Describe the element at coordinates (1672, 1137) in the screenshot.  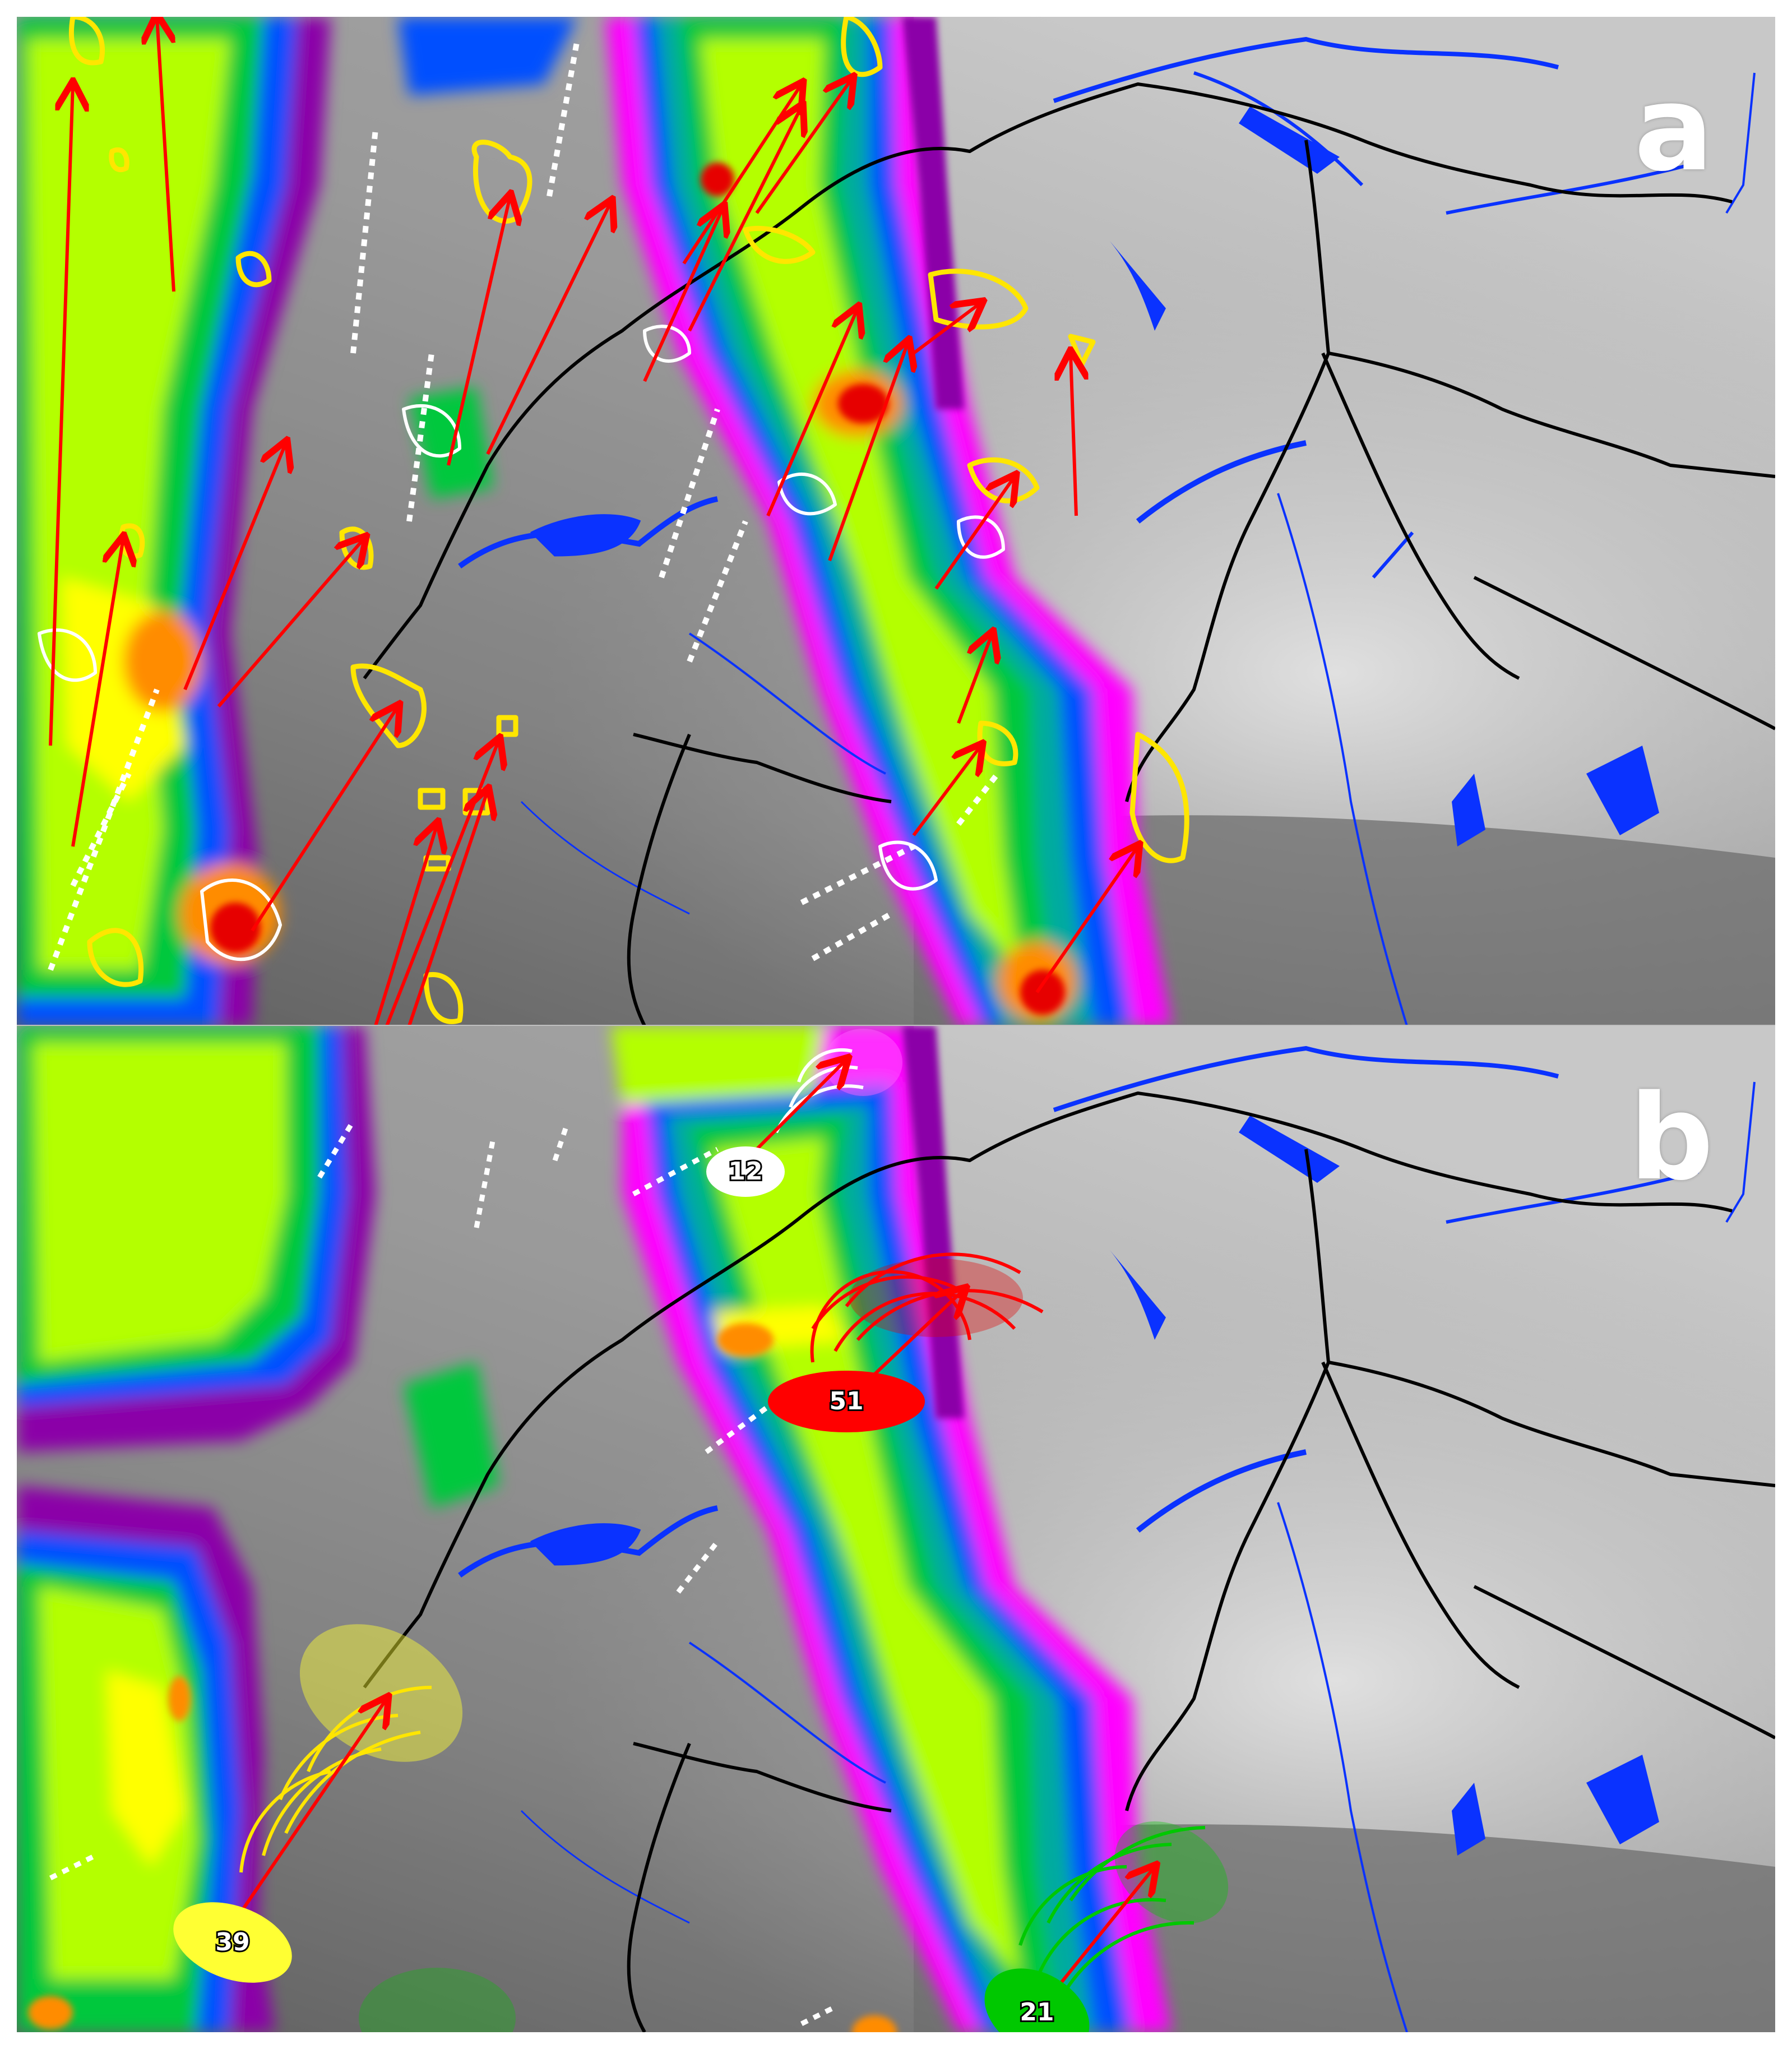
I see `panel-label-b: b` at that location.